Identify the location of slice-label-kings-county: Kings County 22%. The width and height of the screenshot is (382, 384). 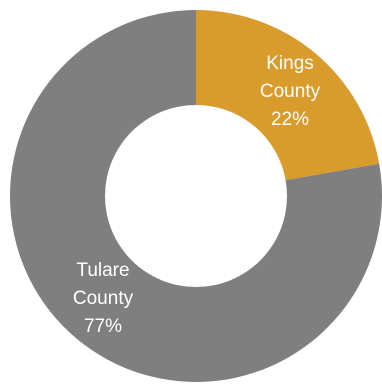
(290, 91).